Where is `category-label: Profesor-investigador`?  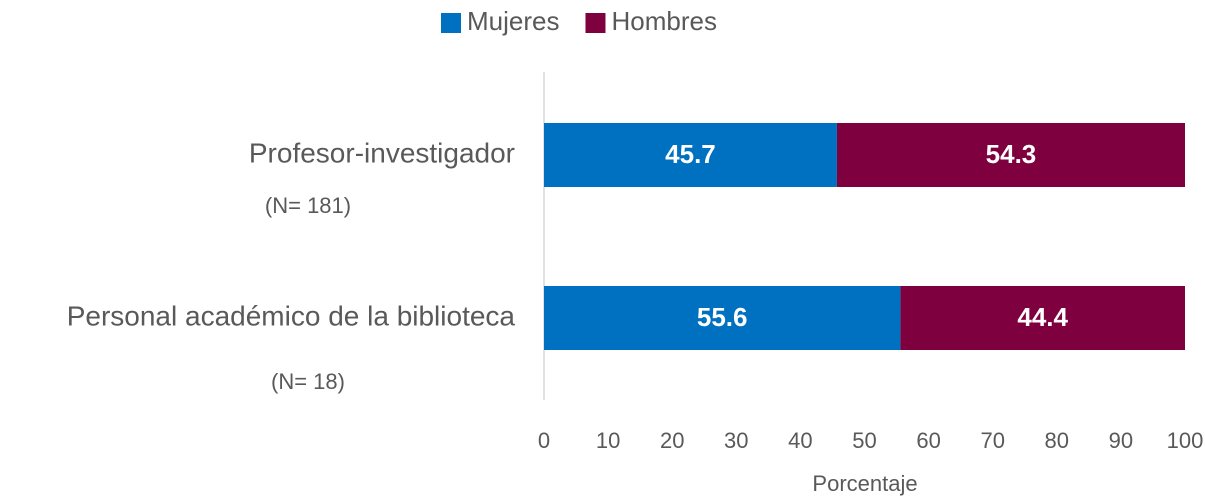 category-label: Profesor-investigador is located at coordinates (382, 152).